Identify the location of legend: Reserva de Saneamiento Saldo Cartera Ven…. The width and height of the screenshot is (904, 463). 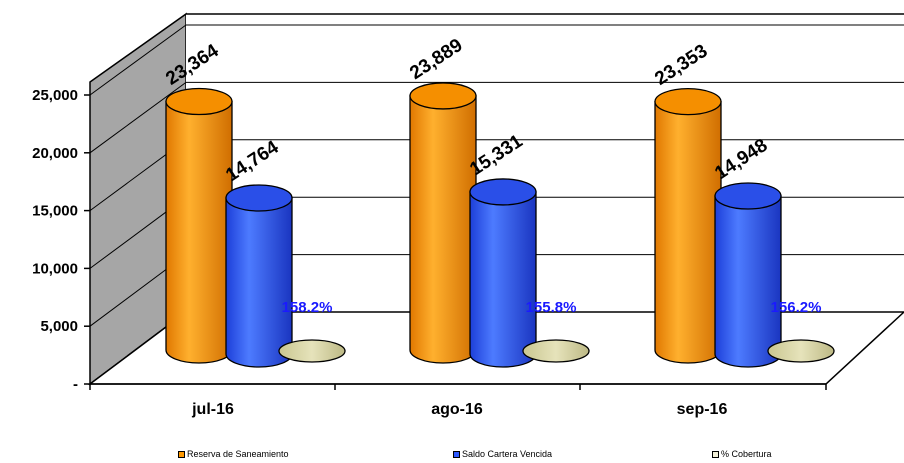
(452, 456).